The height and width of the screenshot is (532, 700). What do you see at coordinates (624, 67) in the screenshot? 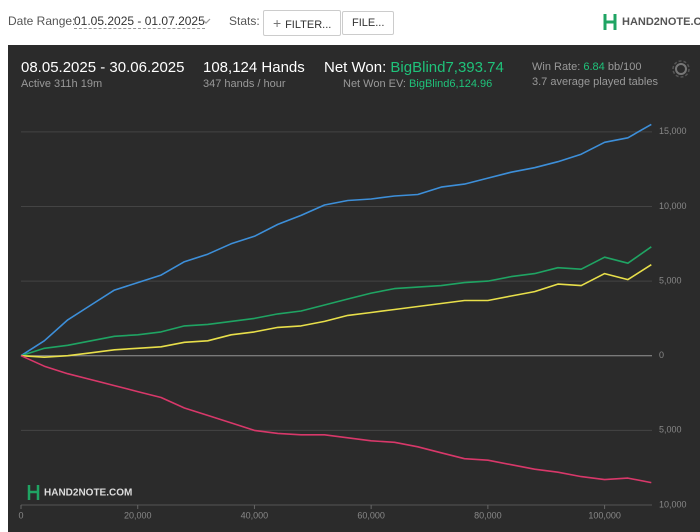
I see `win-rate-unit: bb/100` at bounding box center [624, 67].